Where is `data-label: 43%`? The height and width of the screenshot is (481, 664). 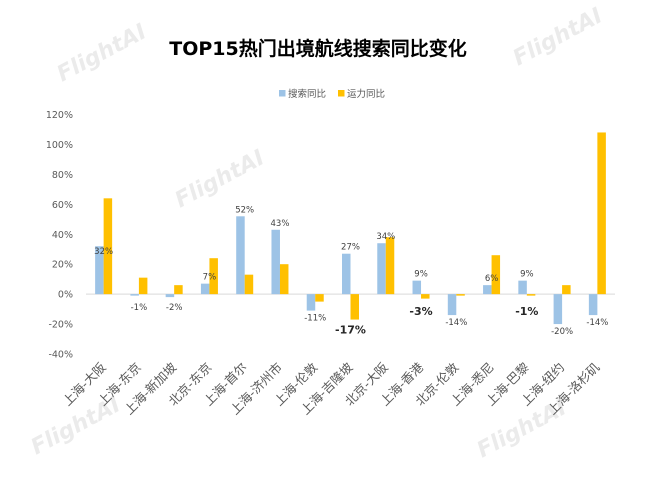 data-label: 43% is located at coordinates (280, 224).